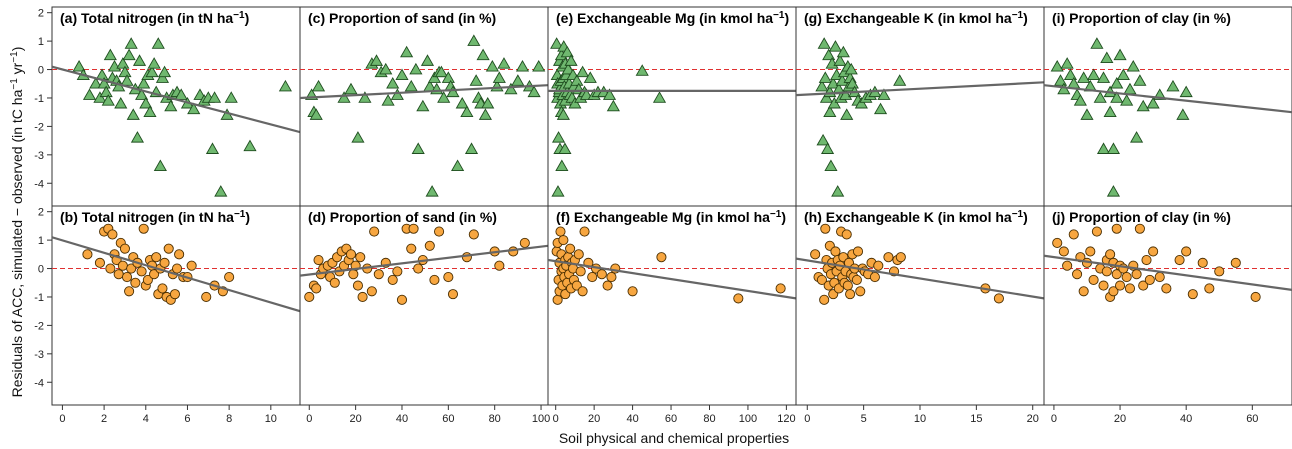 This screenshot has width=1292, height=449. Describe the element at coordinates (1167, 106) in the screenshot. I see `panel-top-4: (i) Proportion of clay (in %)` at that location.